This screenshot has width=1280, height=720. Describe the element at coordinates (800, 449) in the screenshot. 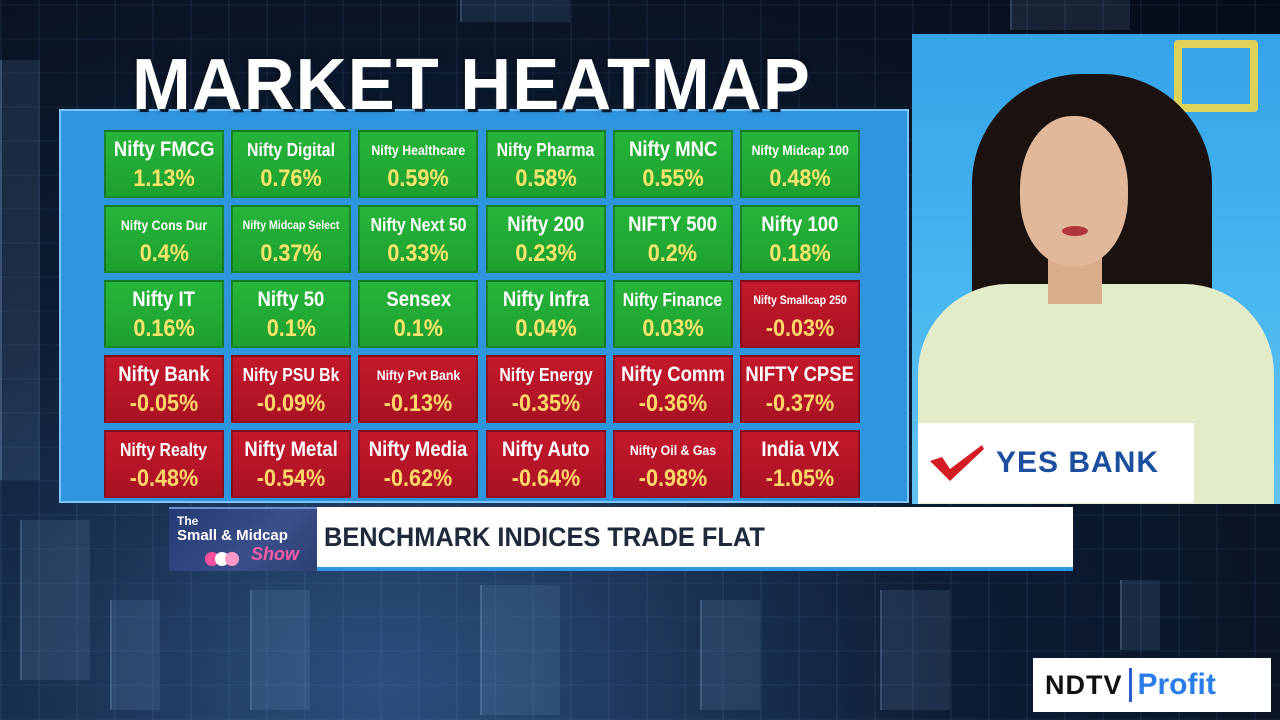

I see `heatmap-tile-name: India VIX` at that location.